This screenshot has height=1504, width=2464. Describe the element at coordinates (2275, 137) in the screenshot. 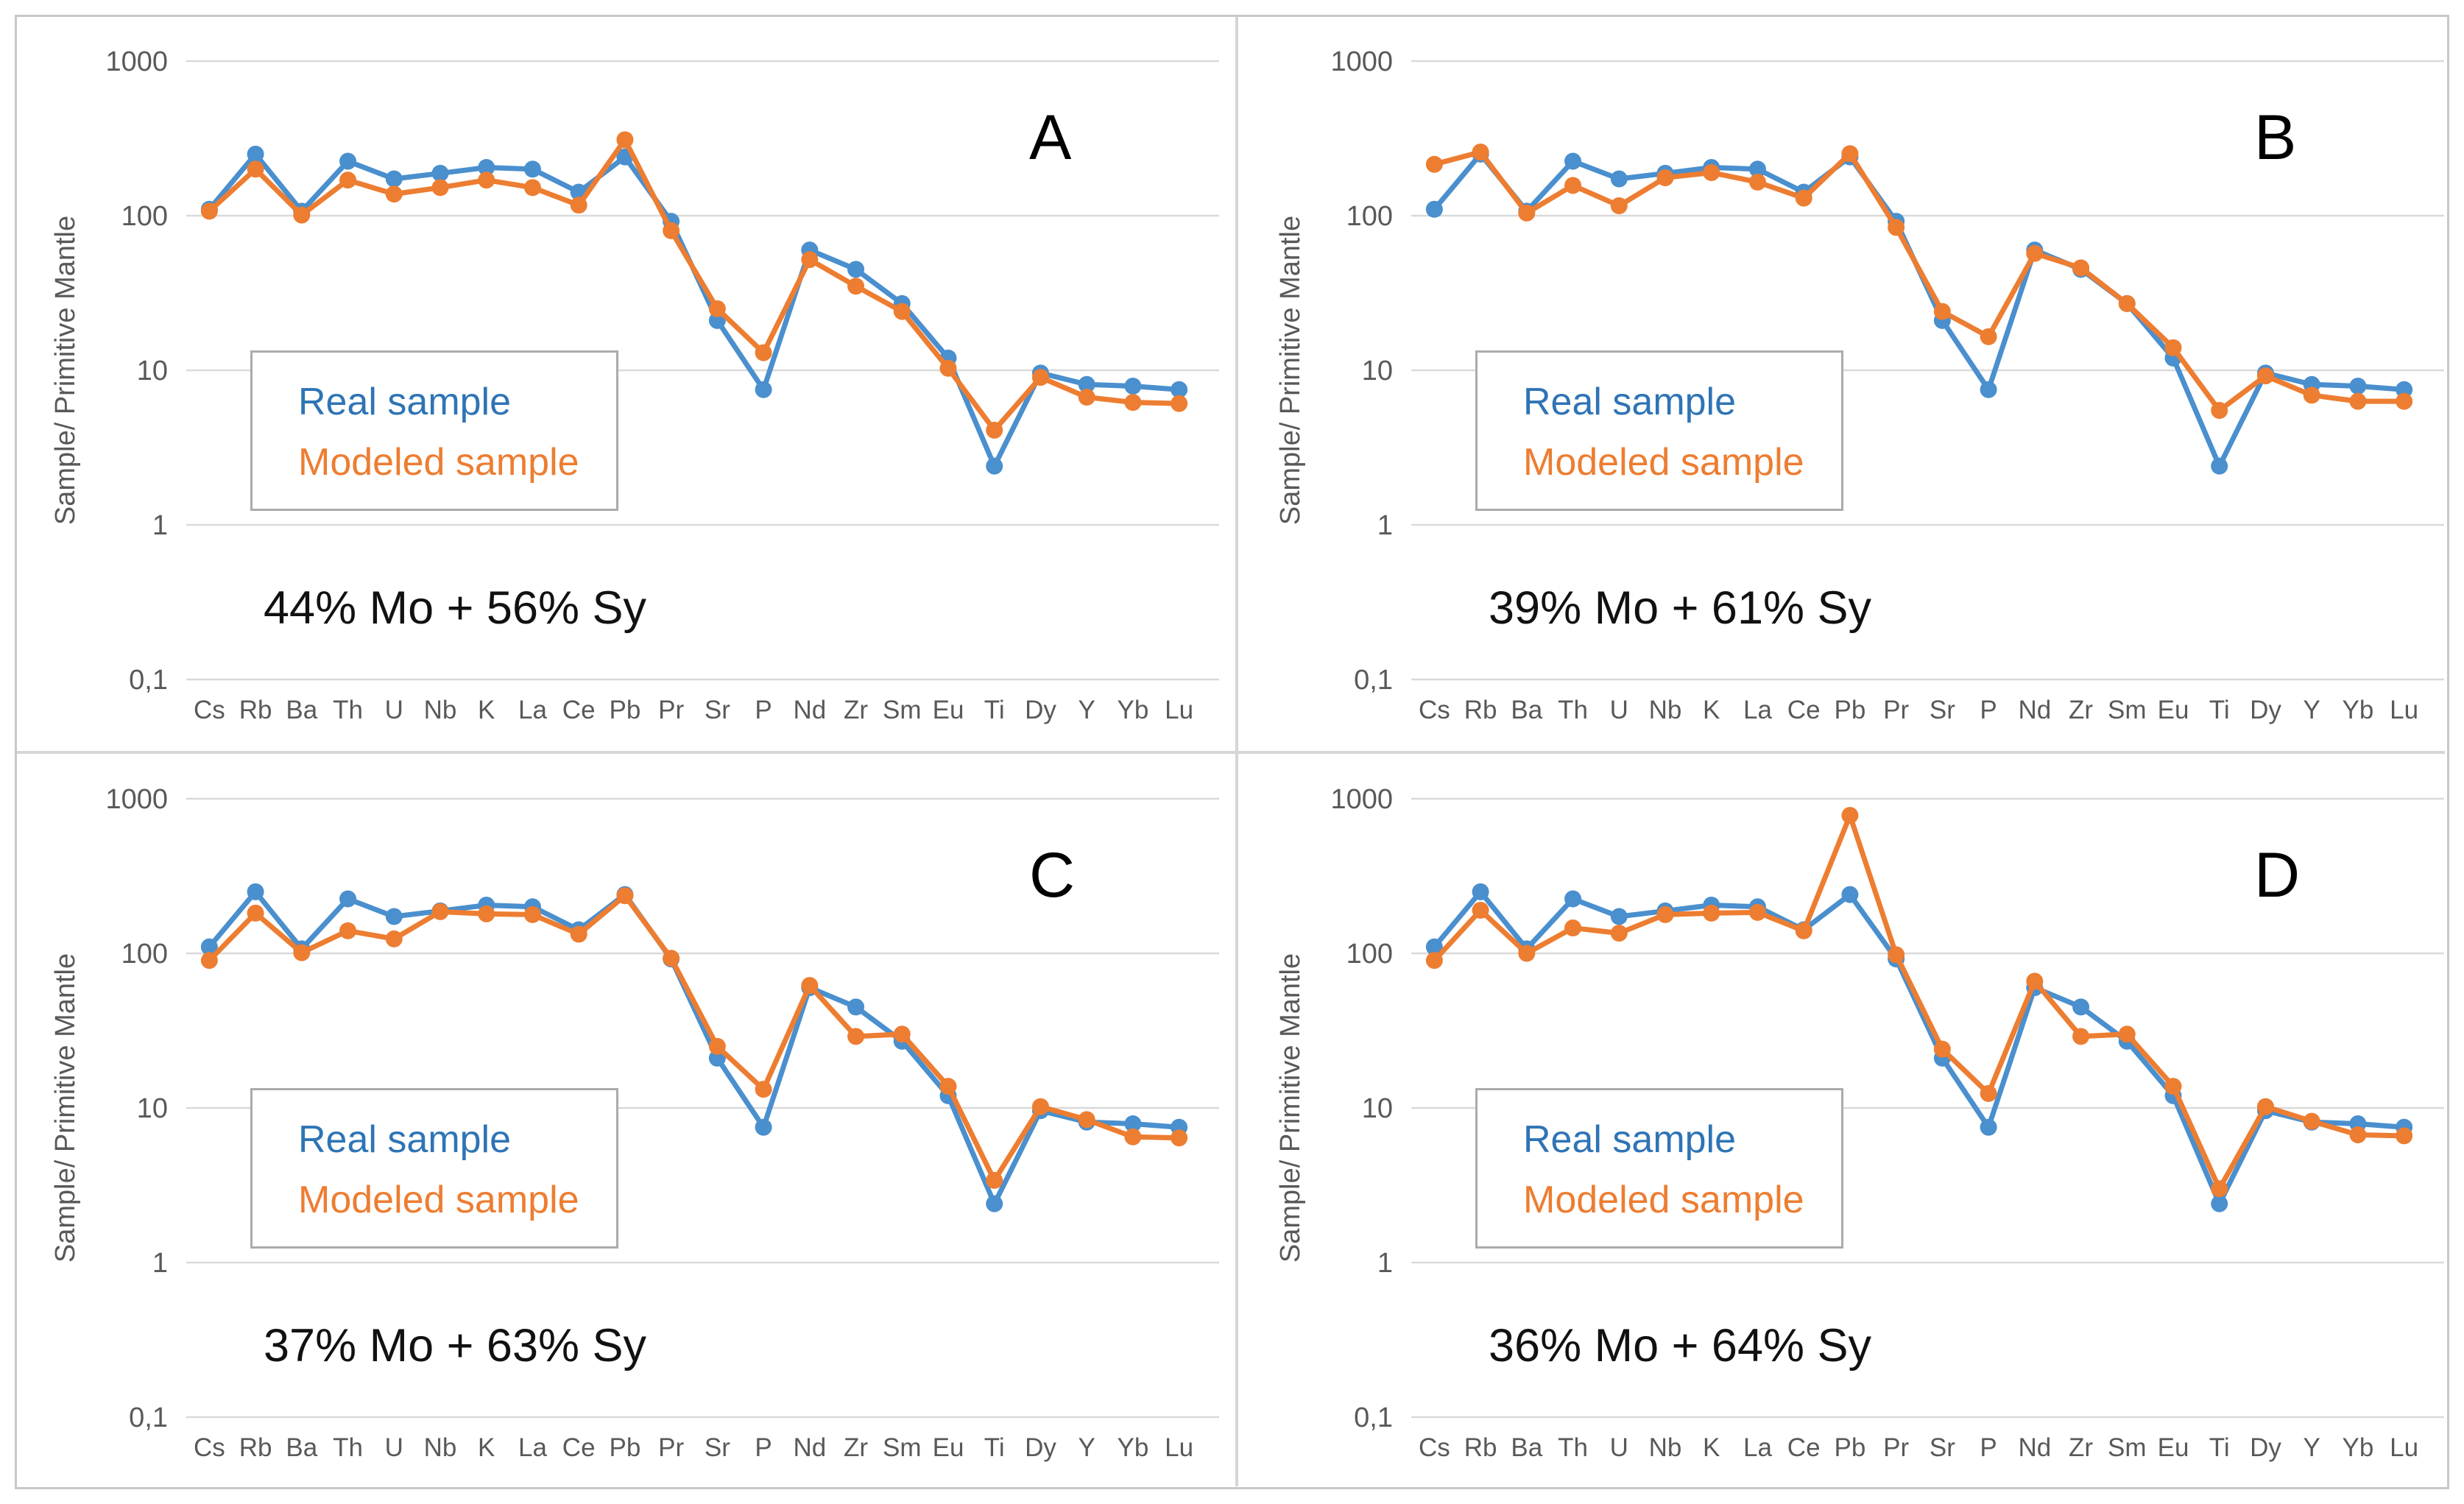

I see `panel-letter: B` at that location.